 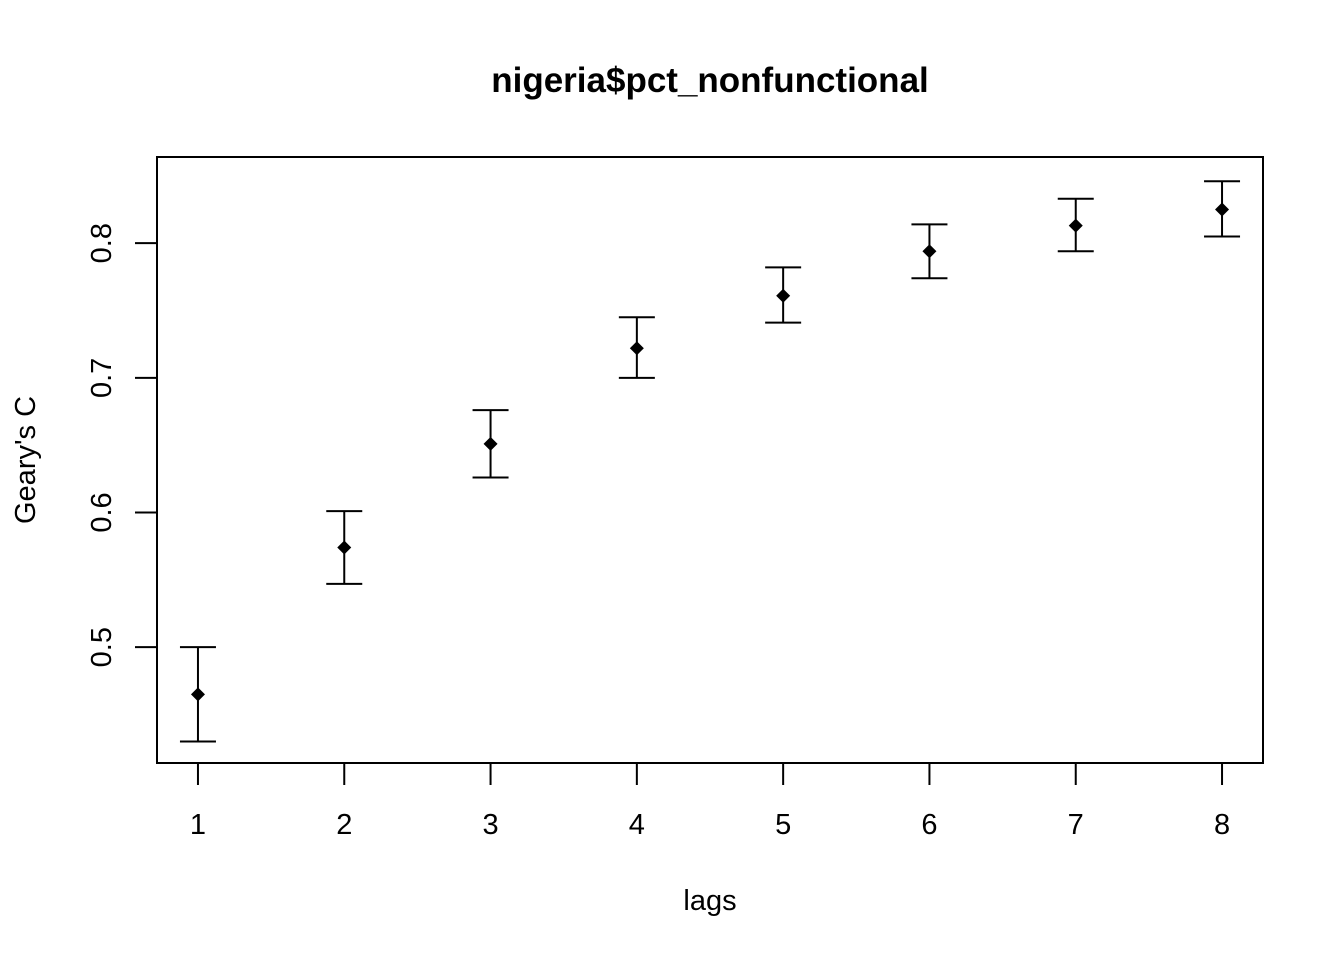 What do you see at coordinates (198, 825) in the screenshot?
I see `x-tick-label: 1` at bounding box center [198, 825].